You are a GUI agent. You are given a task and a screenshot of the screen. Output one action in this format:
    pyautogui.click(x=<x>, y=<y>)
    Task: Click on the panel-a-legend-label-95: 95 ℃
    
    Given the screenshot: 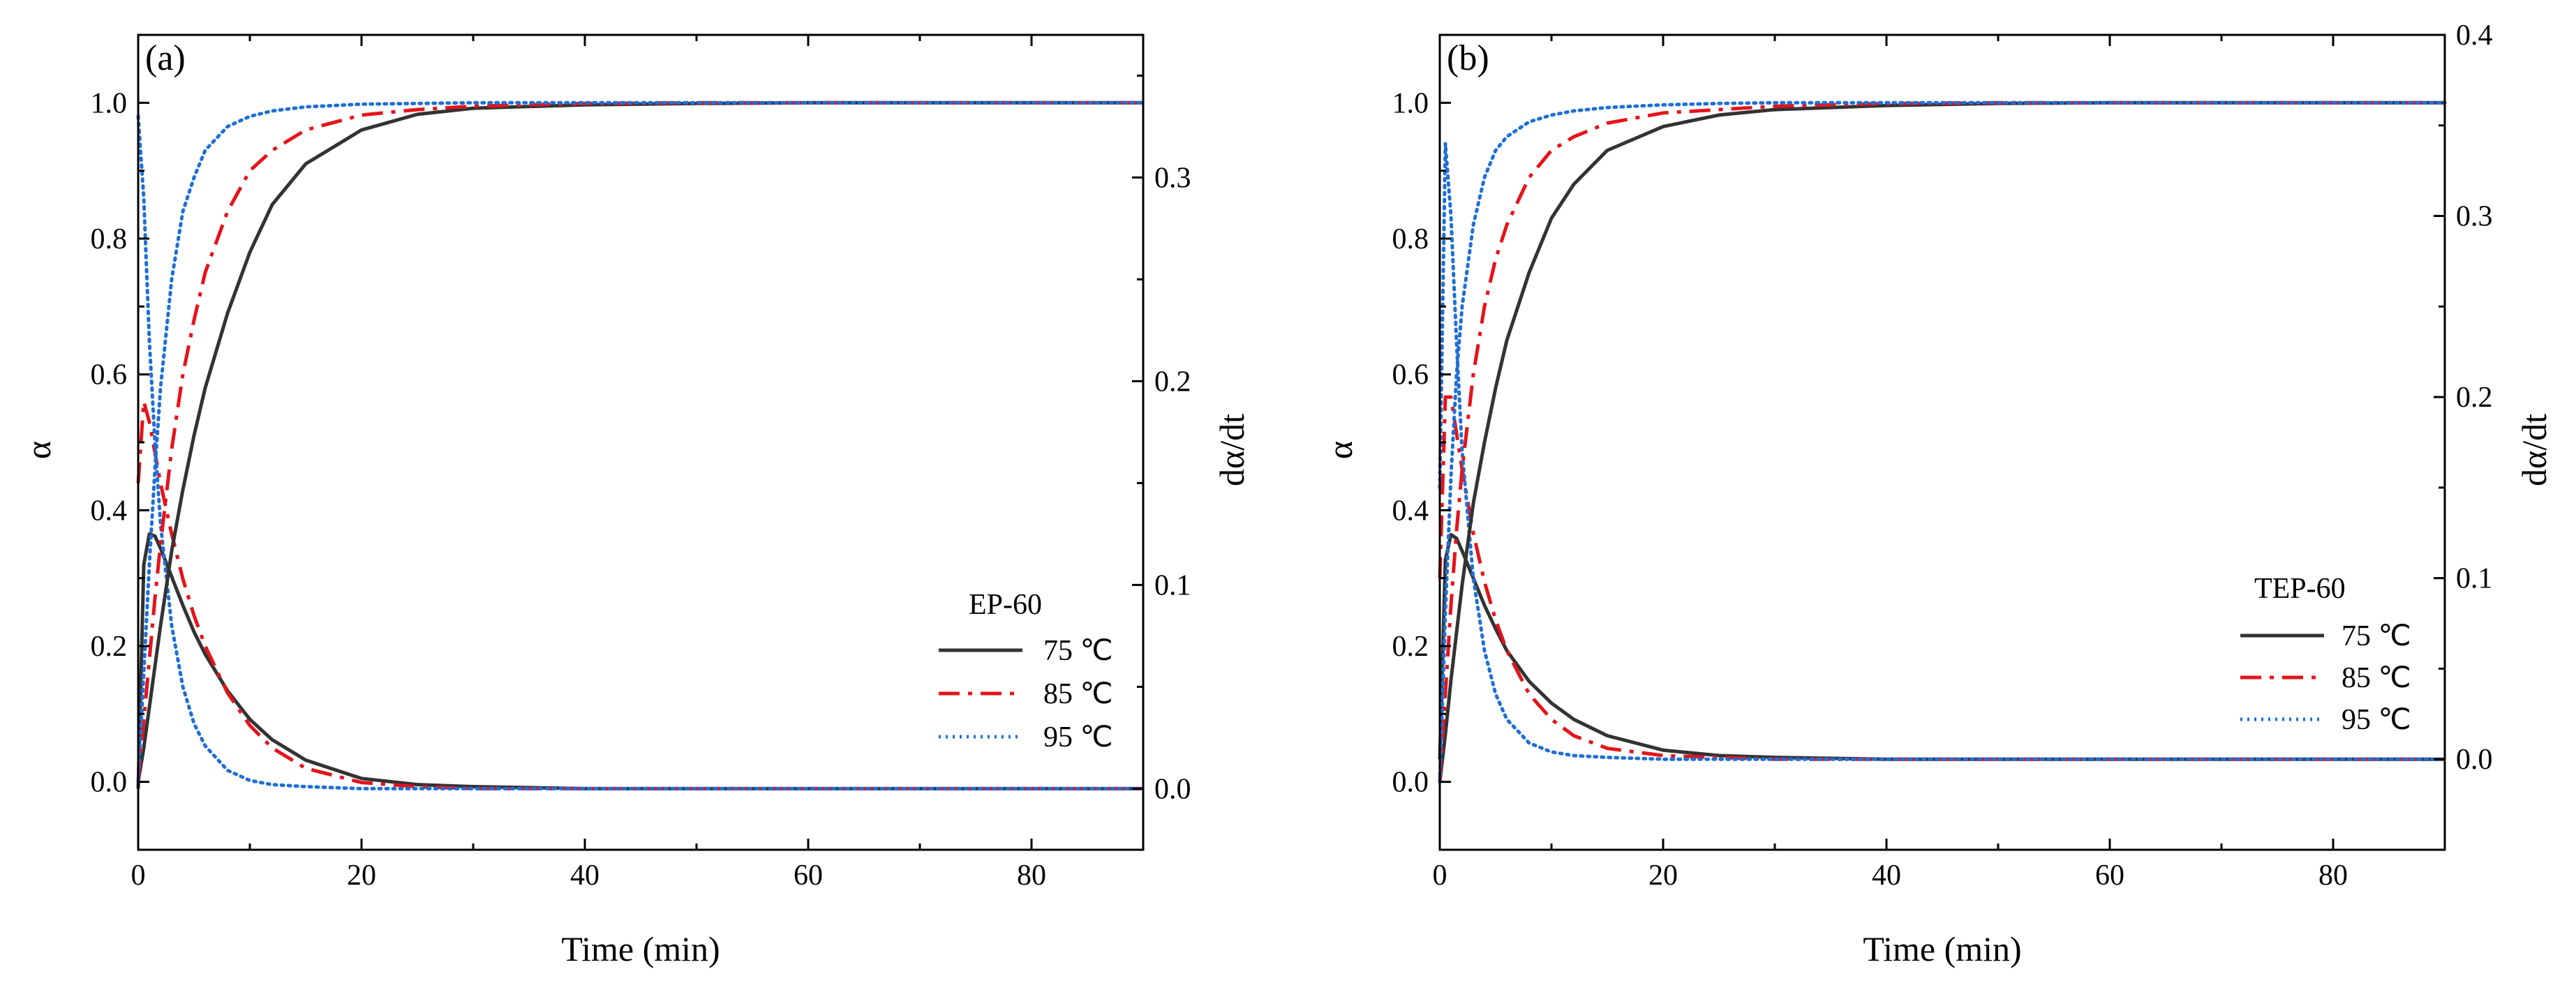 What is the action you would take?
    pyautogui.click(x=1078, y=737)
    